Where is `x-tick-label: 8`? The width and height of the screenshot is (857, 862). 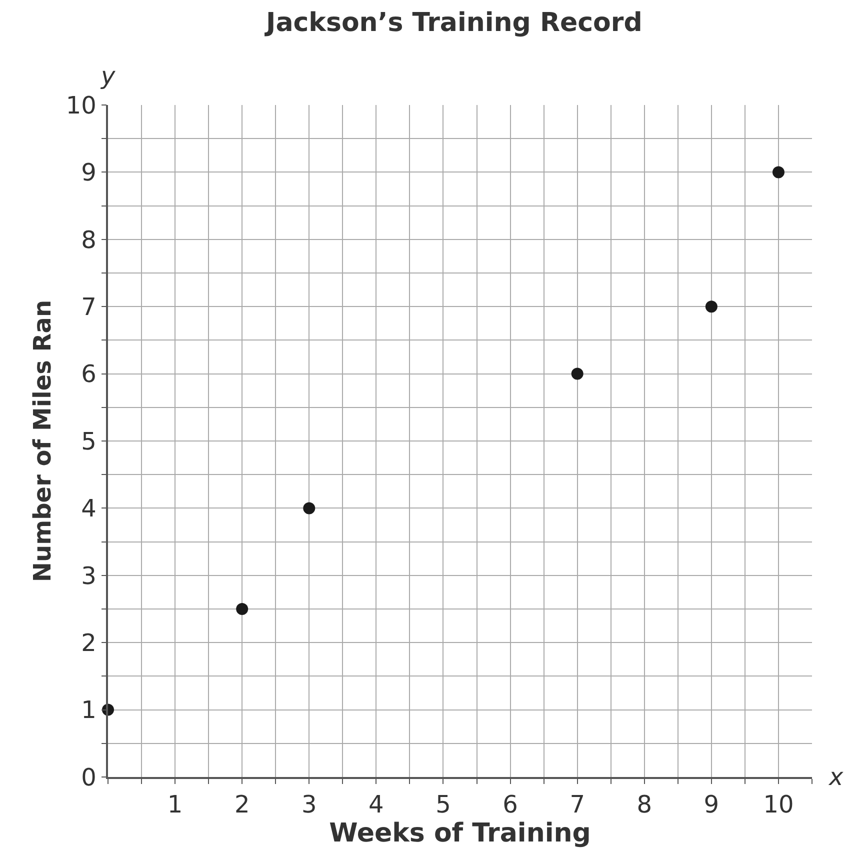
x-tick-label: 8 is located at coordinates (644, 804).